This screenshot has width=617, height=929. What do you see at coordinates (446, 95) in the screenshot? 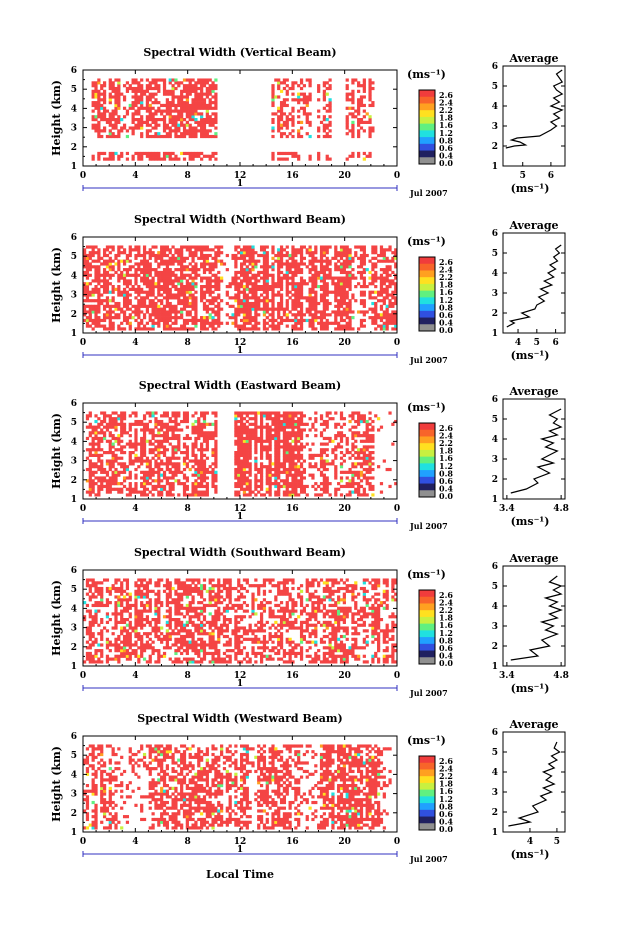
I see `colorbar-tick-label: 2.6` at bounding box center [446, 95].